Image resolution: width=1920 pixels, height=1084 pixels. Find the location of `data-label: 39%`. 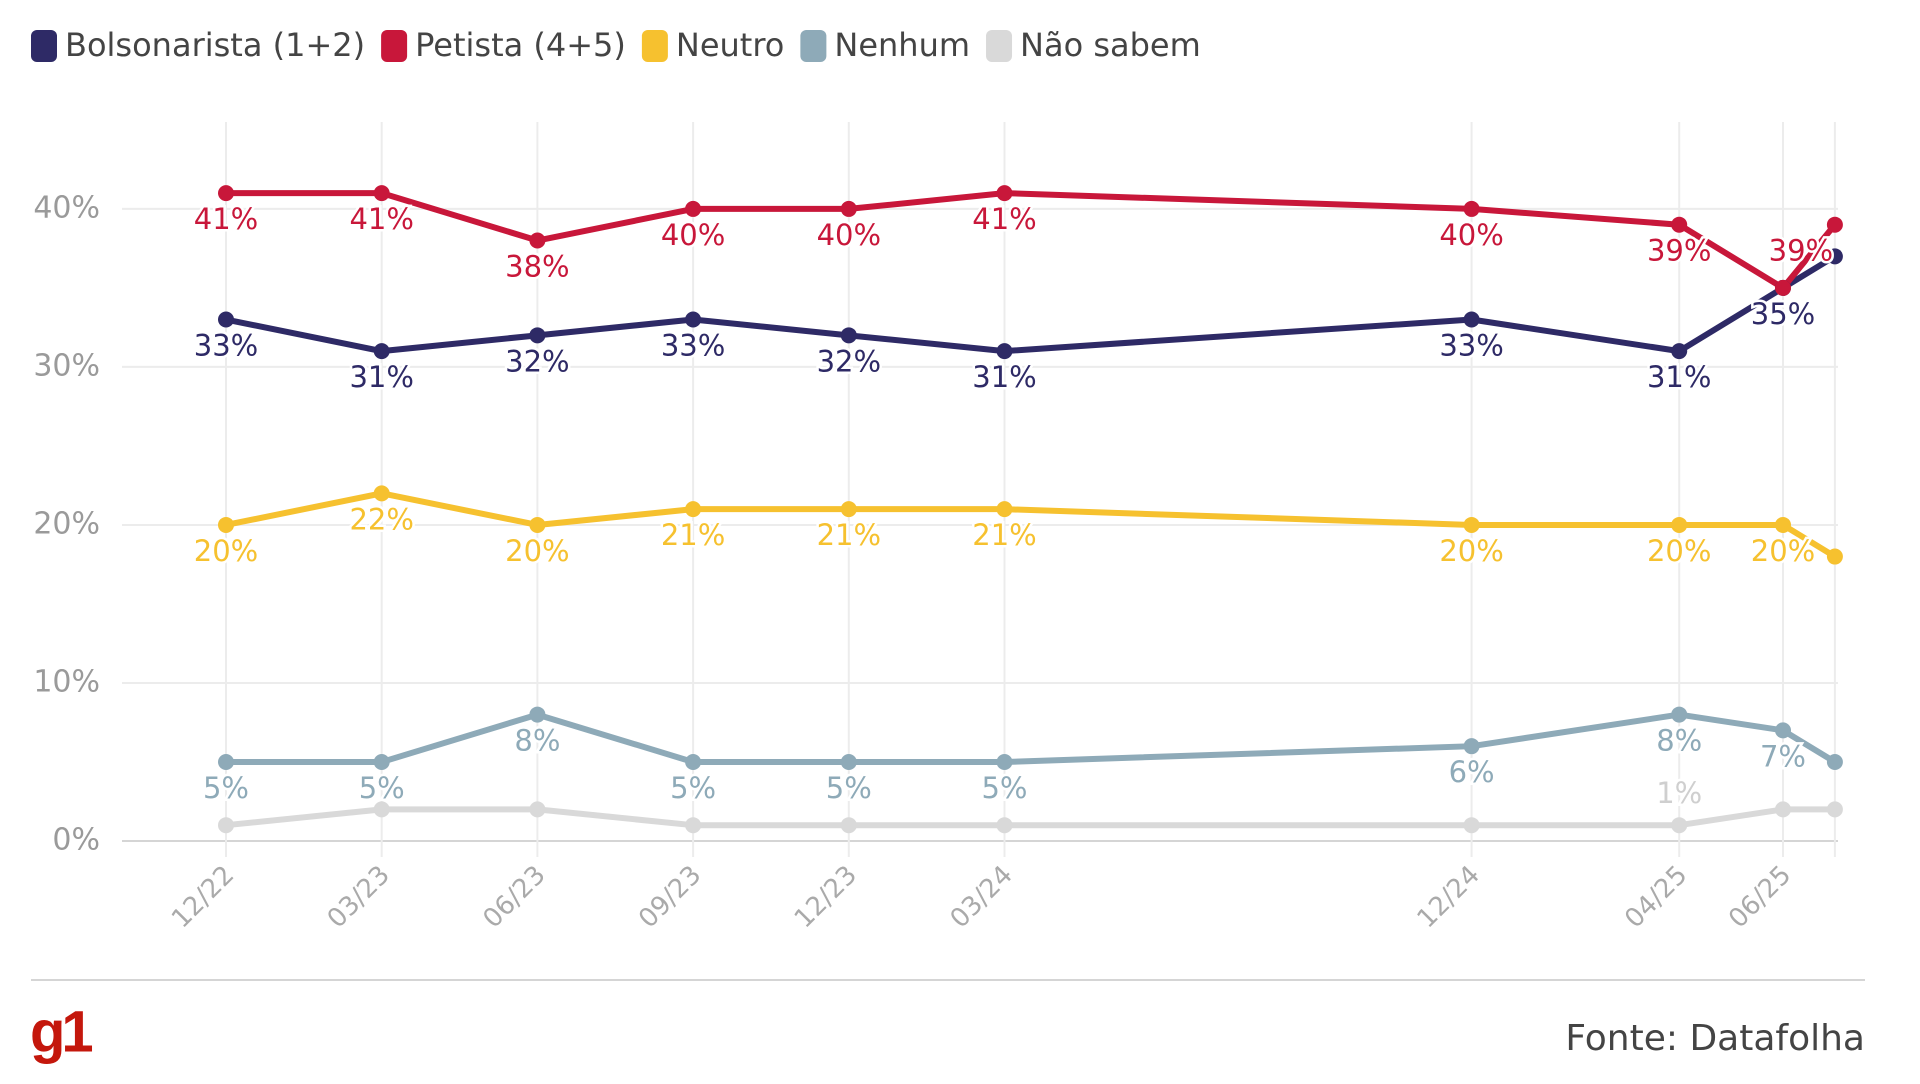

data-label: 39% is located at coordinates (1679, 251).